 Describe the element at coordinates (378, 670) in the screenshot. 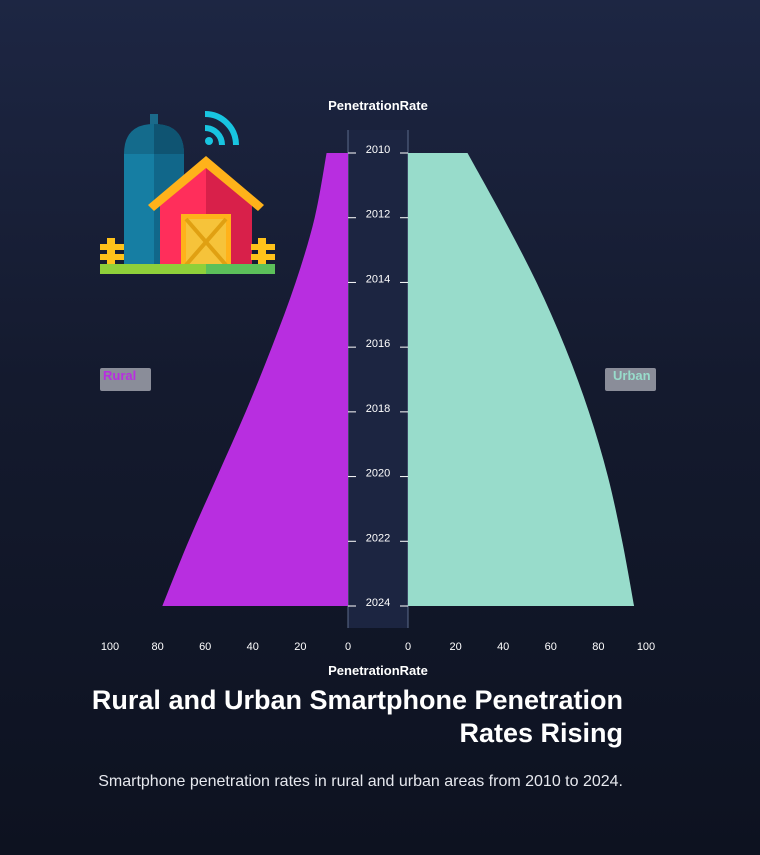

I see `bottom-axis-title: PenetrationRate` at that location.